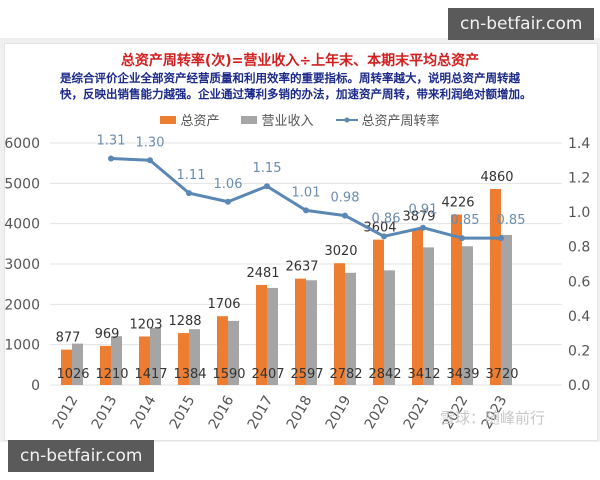  Describe the element at coordinates (579, 351) in the screenshot. I see `right-axis-tick: 0.2` at that location.